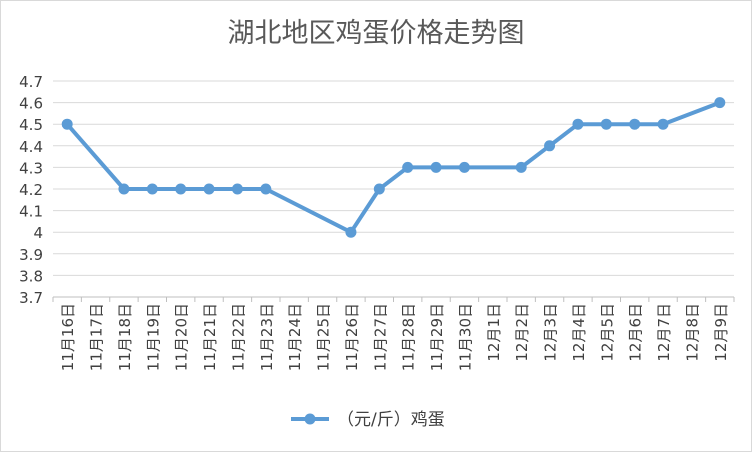 The height and width of the screenshot is (452, 752). I want to click on x-tick-label: 11月21日, so click(210, 337).